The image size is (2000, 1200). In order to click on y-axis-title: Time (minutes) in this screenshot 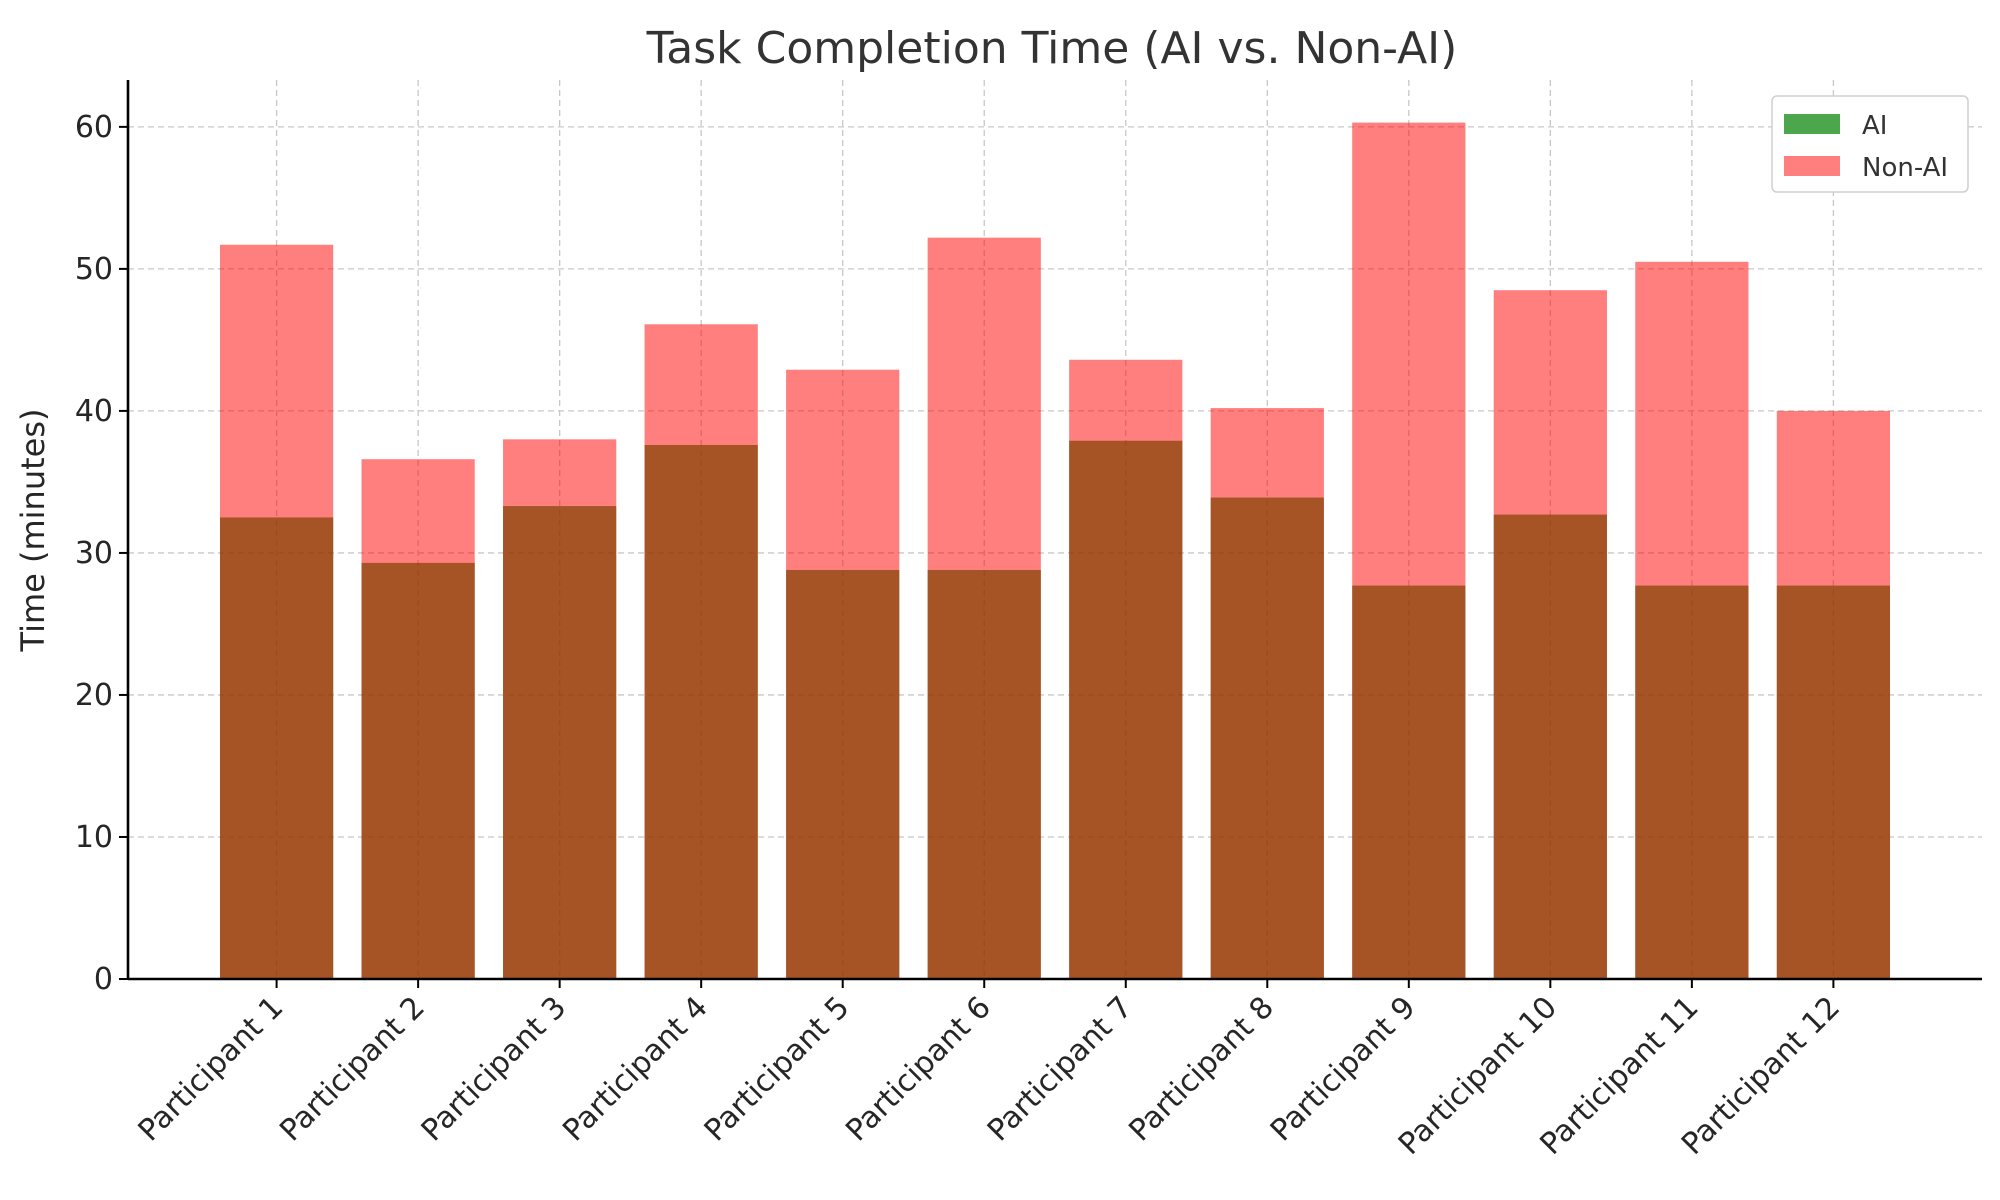, I will do `click(33, 531)`.